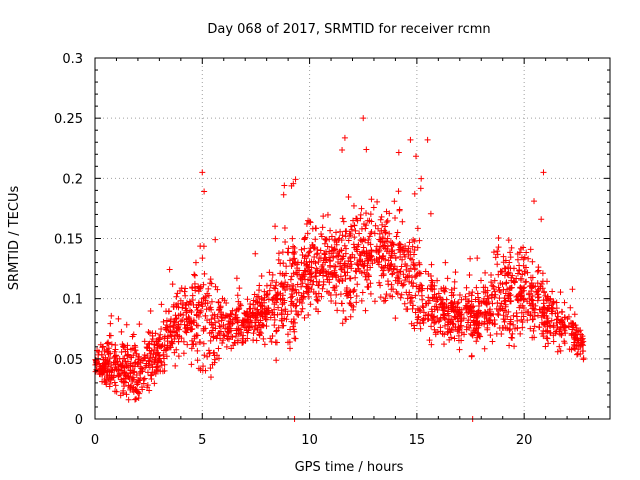 Image resolution: width=640 pixels, height=480 pixels. Describe the element at coordinates (14, 238) in the screenshot. I see `y-axis-label: SRMTID / TECUs` at that location.